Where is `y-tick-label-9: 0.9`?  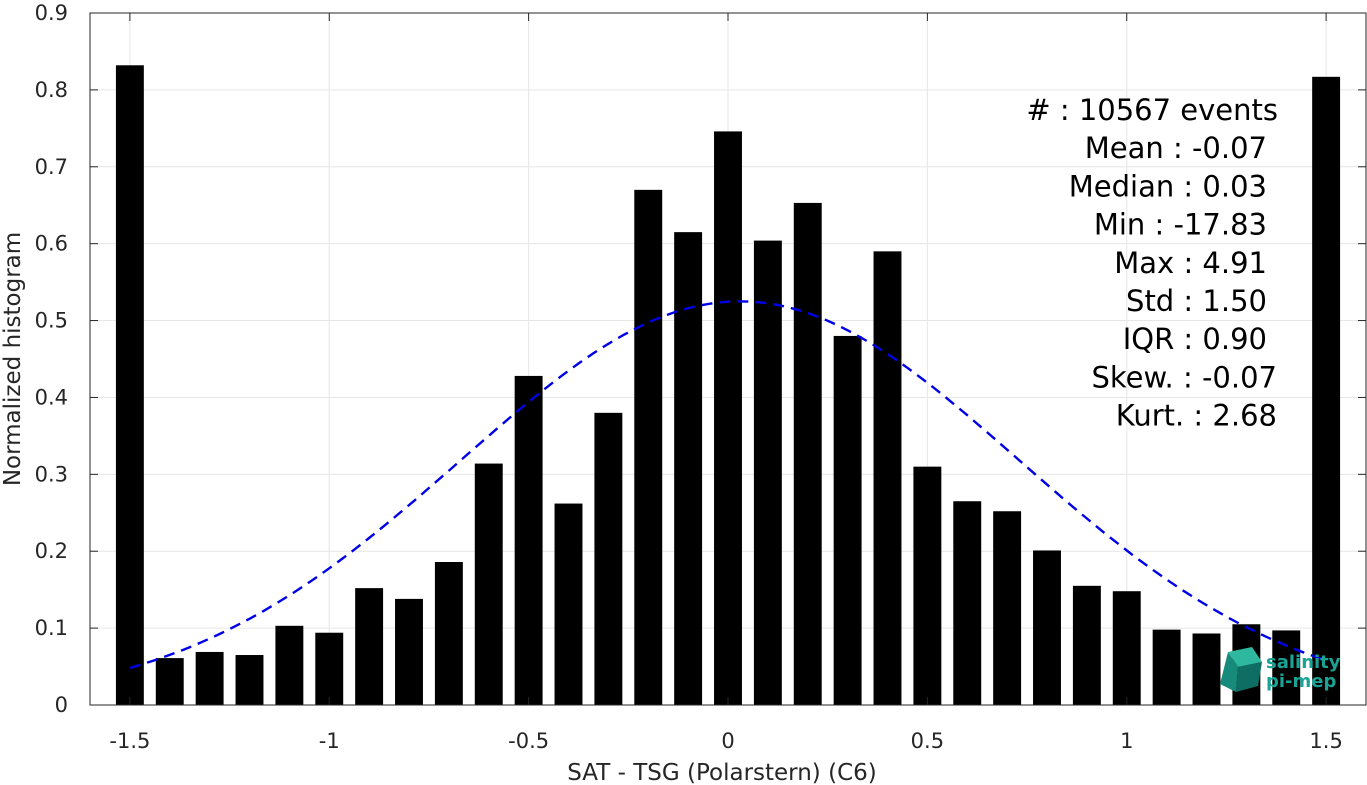 y-tick-label-9: 0.9 is located at coordinates (51, 13).